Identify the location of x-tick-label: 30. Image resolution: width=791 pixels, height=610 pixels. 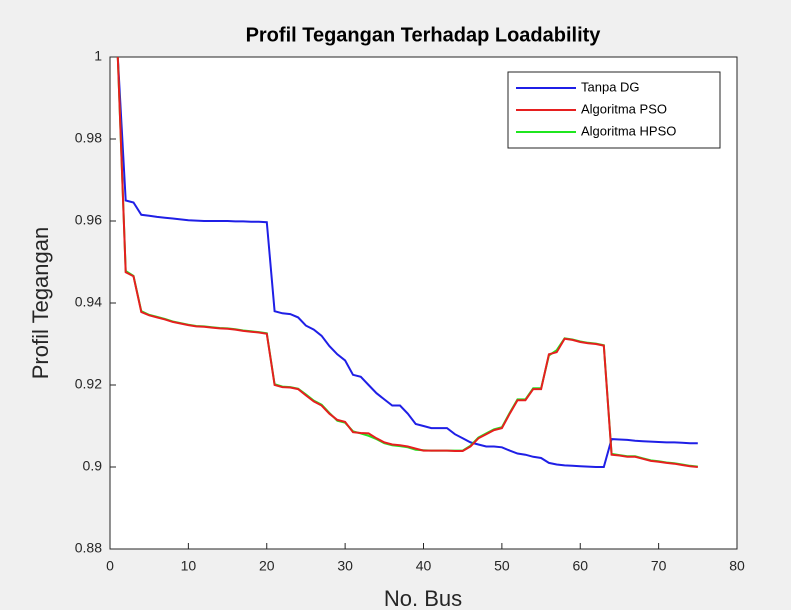
(345, 566).